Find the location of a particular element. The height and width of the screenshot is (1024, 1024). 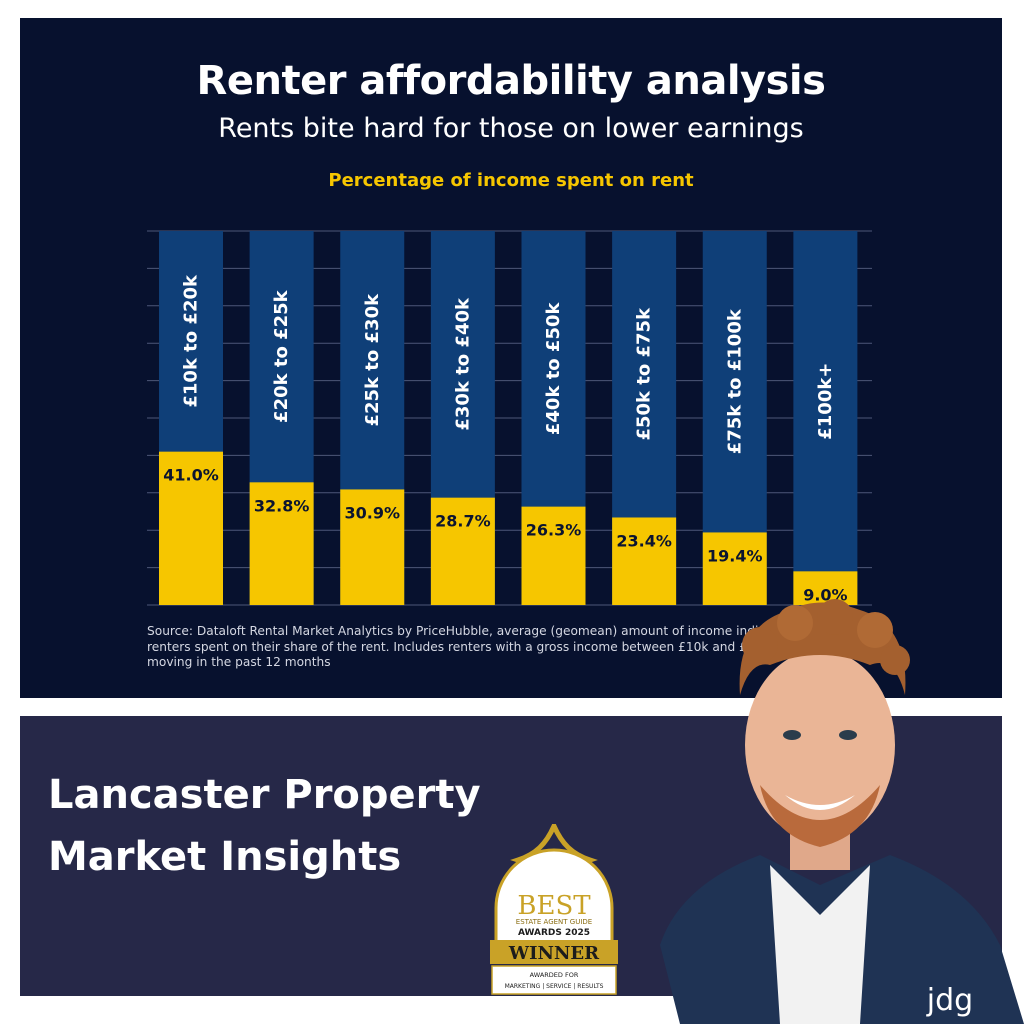

data-label: 26.3% is located at coordinates (554, 530).